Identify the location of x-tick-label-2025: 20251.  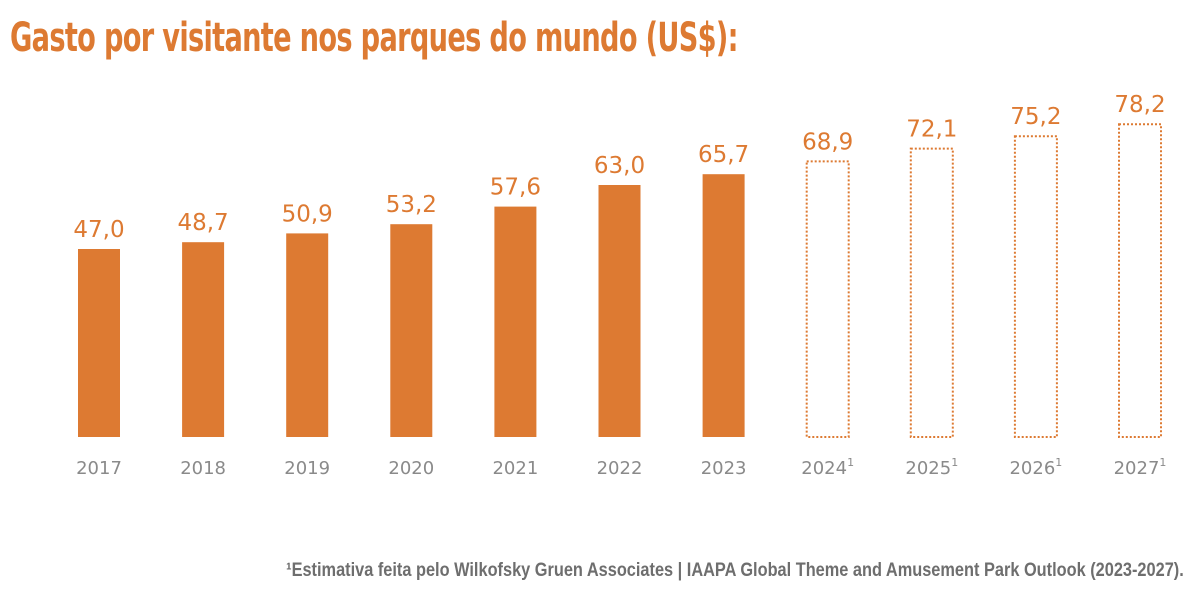
(931, 467).